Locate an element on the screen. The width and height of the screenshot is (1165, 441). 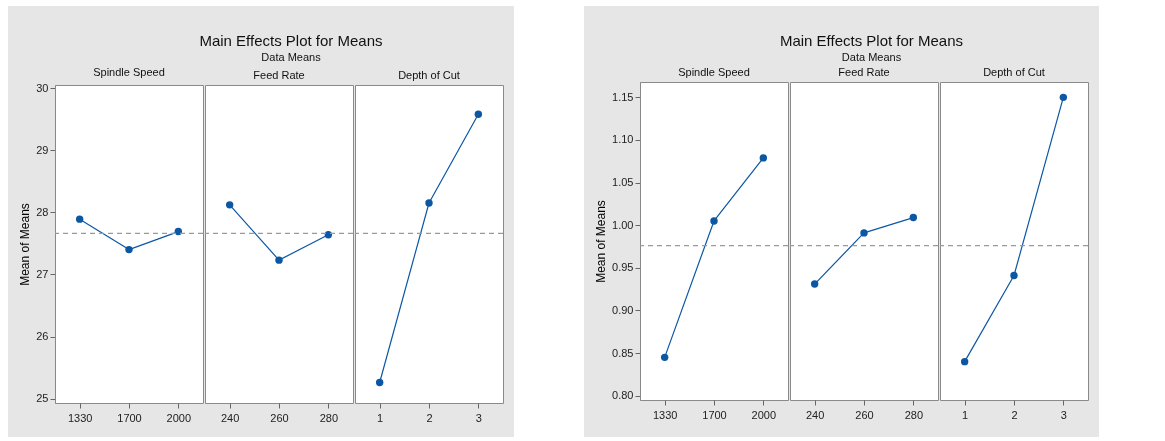
y-tick-label: 0.90 is located at coordinates (623, 309).